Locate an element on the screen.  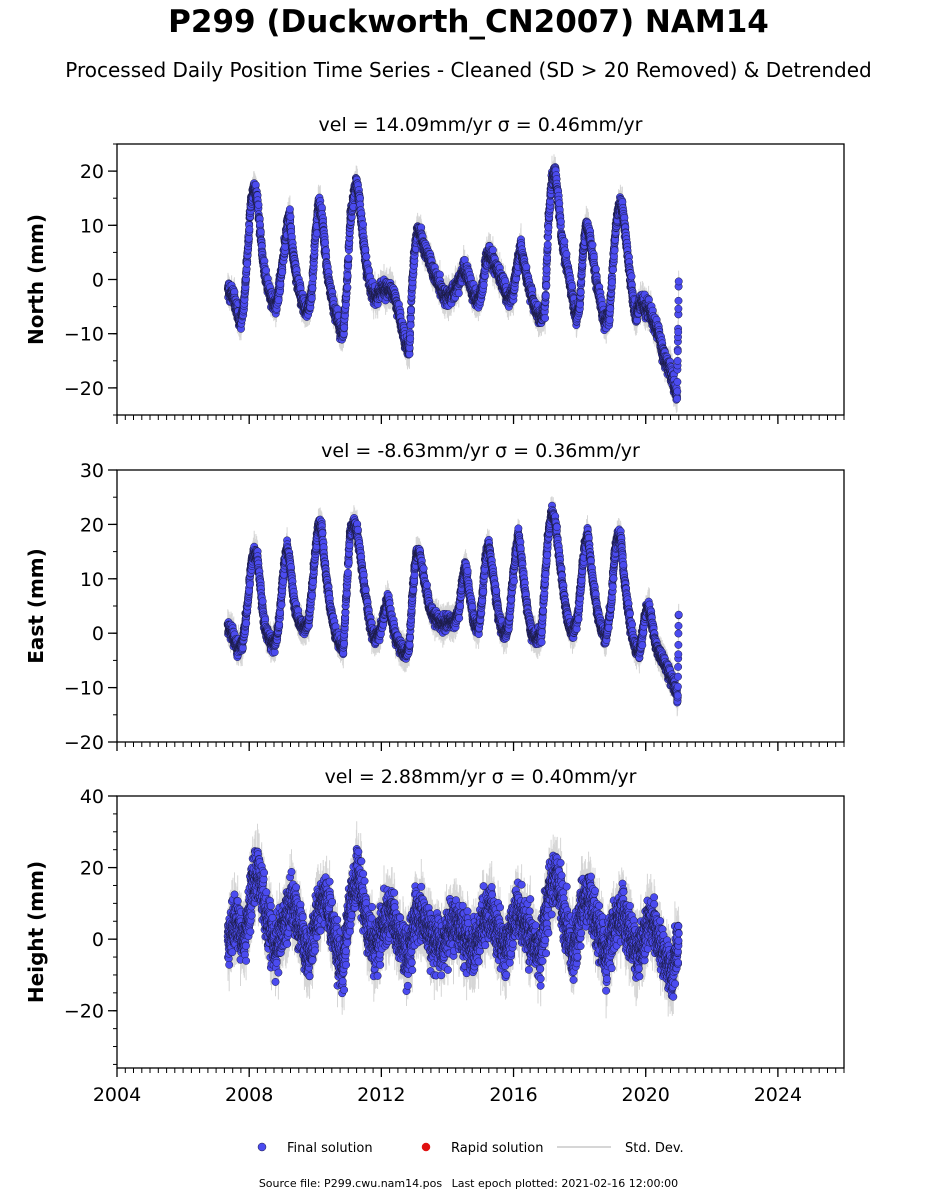
y-tick-label: −10 is located at coordinates (84, 335).